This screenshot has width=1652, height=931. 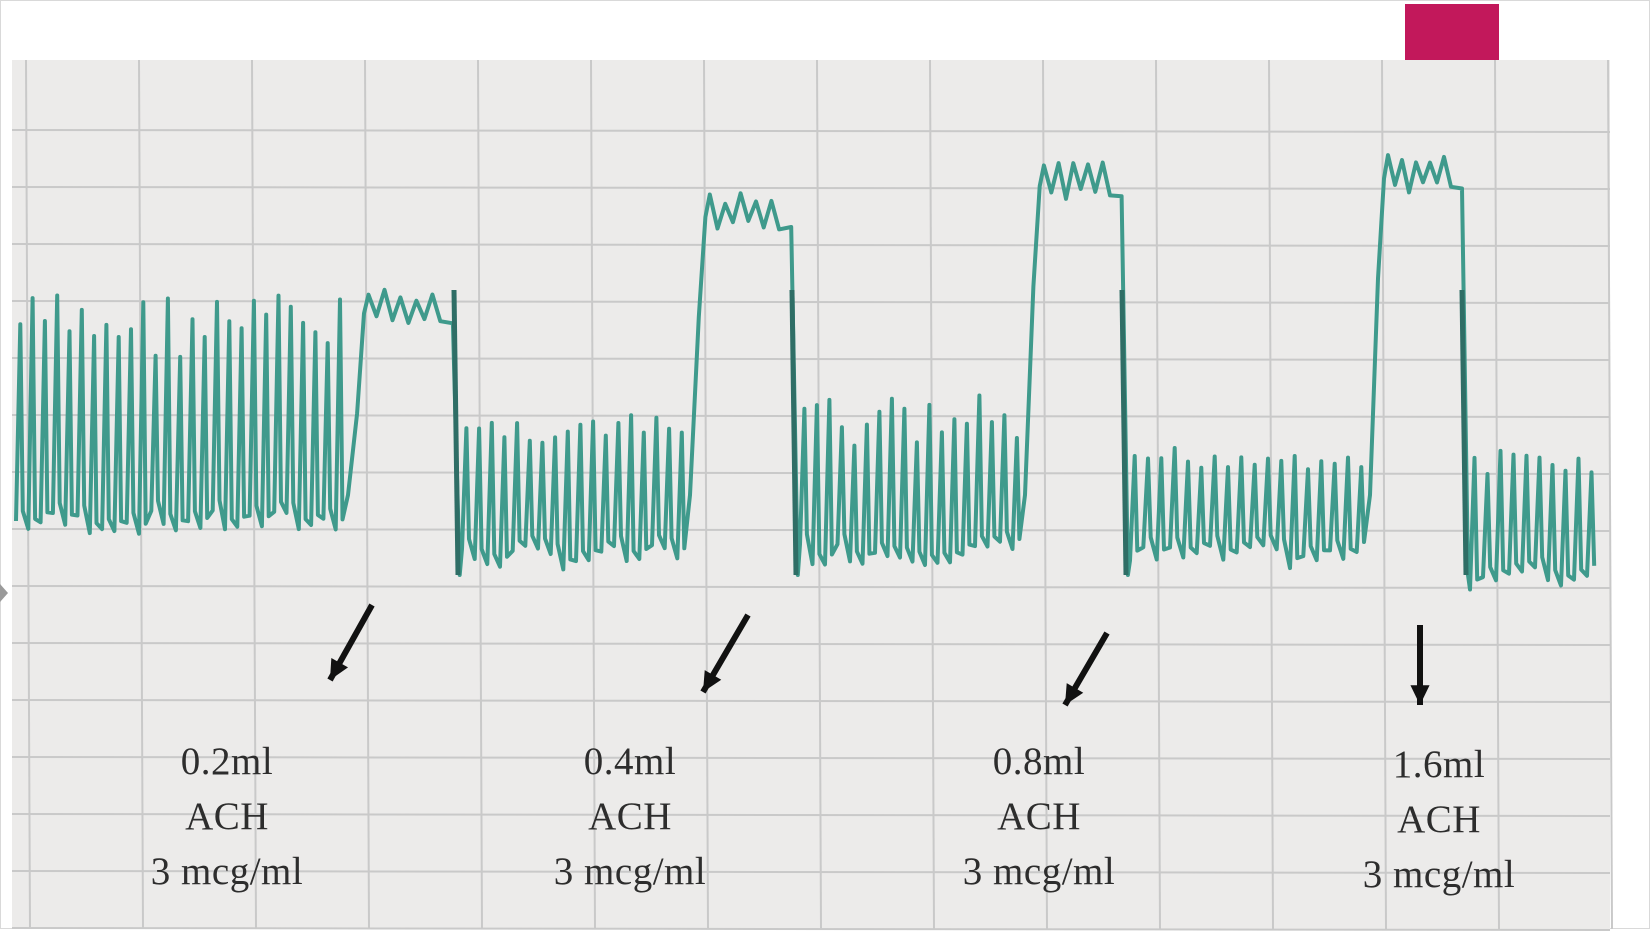 What do you see at coordinates (1452, 32) in the screenshot?
I see `accent-tab` at bounding box center [1452, 32].